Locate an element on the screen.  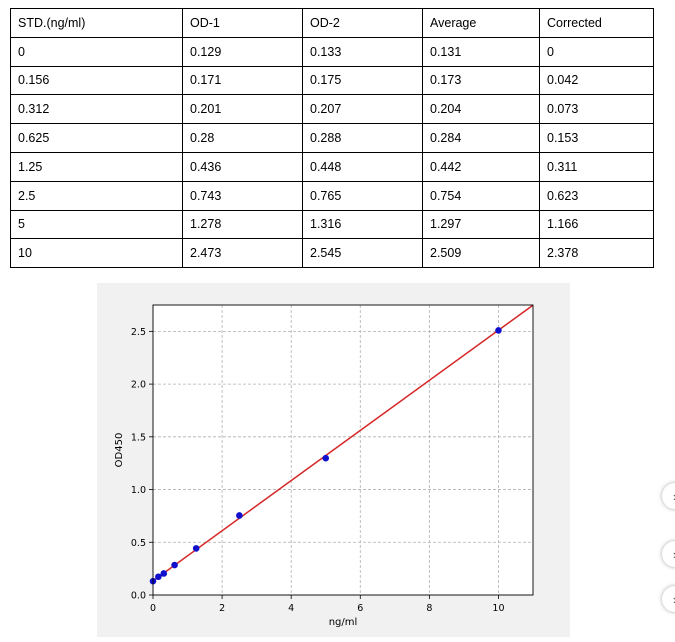
cell-average: 0.173 is located at coordinates (481, 80).